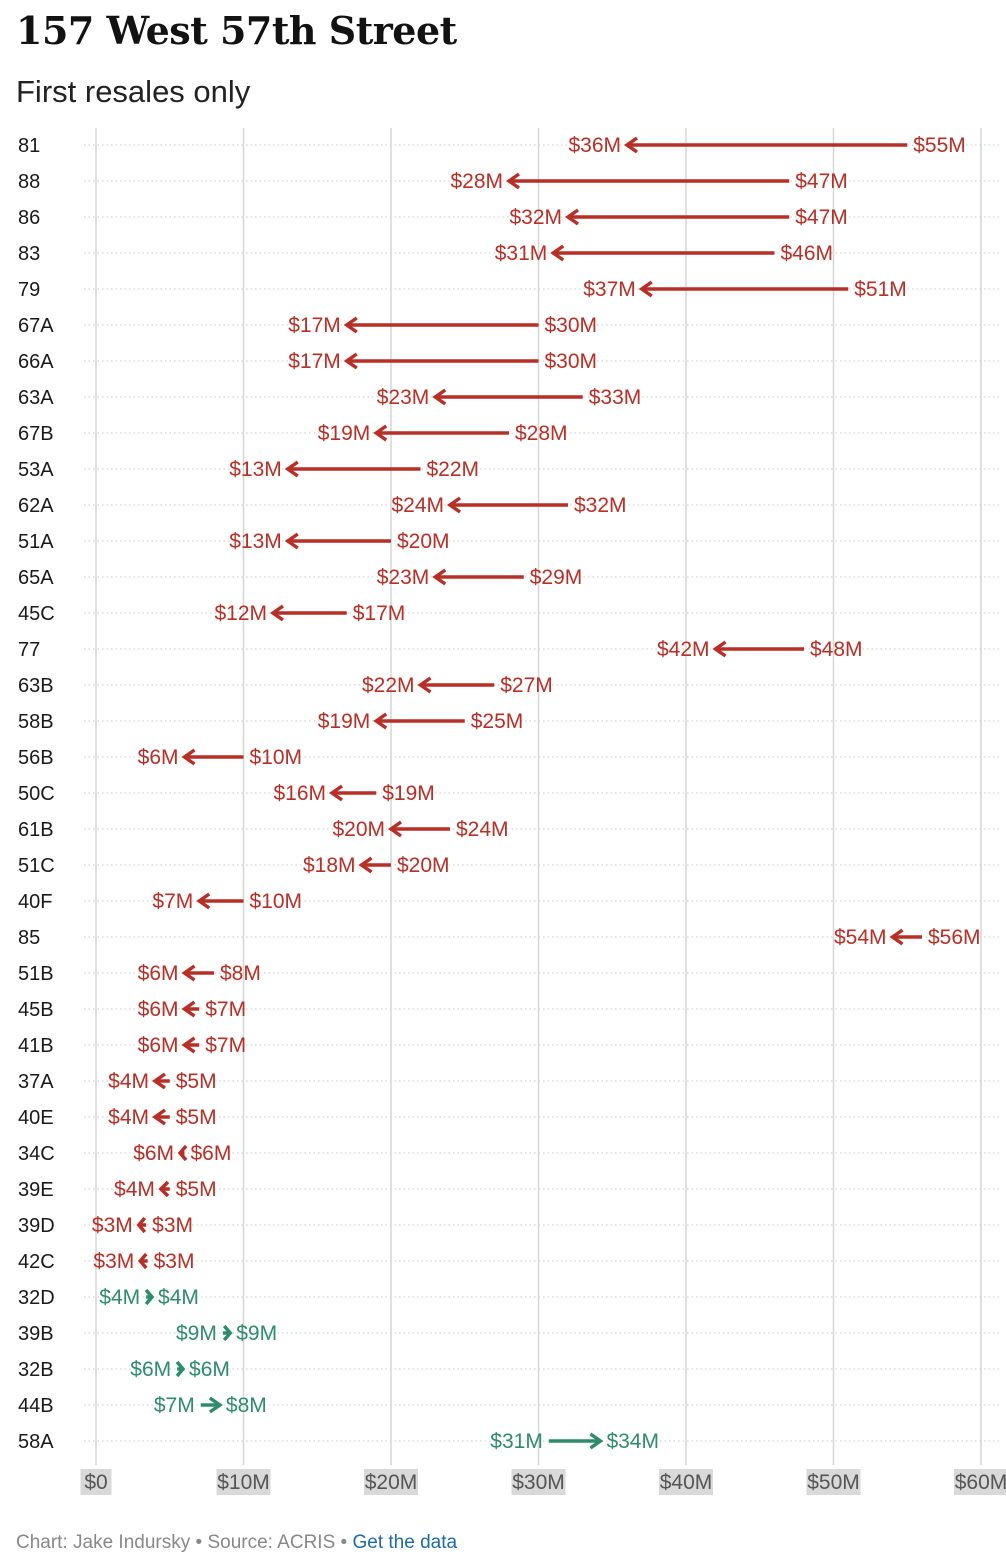 This screenshot has width=1006, height=1564. I want to click on row-label: 40E, so click(36, 1118).